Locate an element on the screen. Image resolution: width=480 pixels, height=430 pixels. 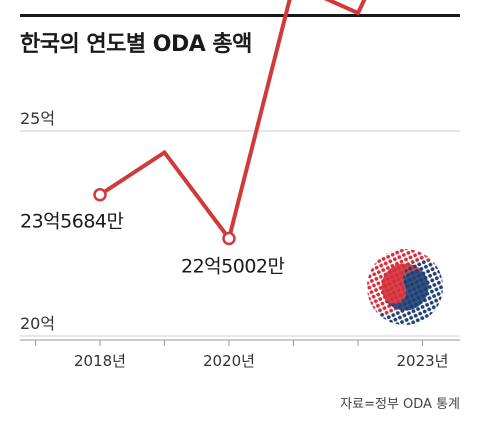
x-tick-label: 2018년 is located at coordinates (100, 361).